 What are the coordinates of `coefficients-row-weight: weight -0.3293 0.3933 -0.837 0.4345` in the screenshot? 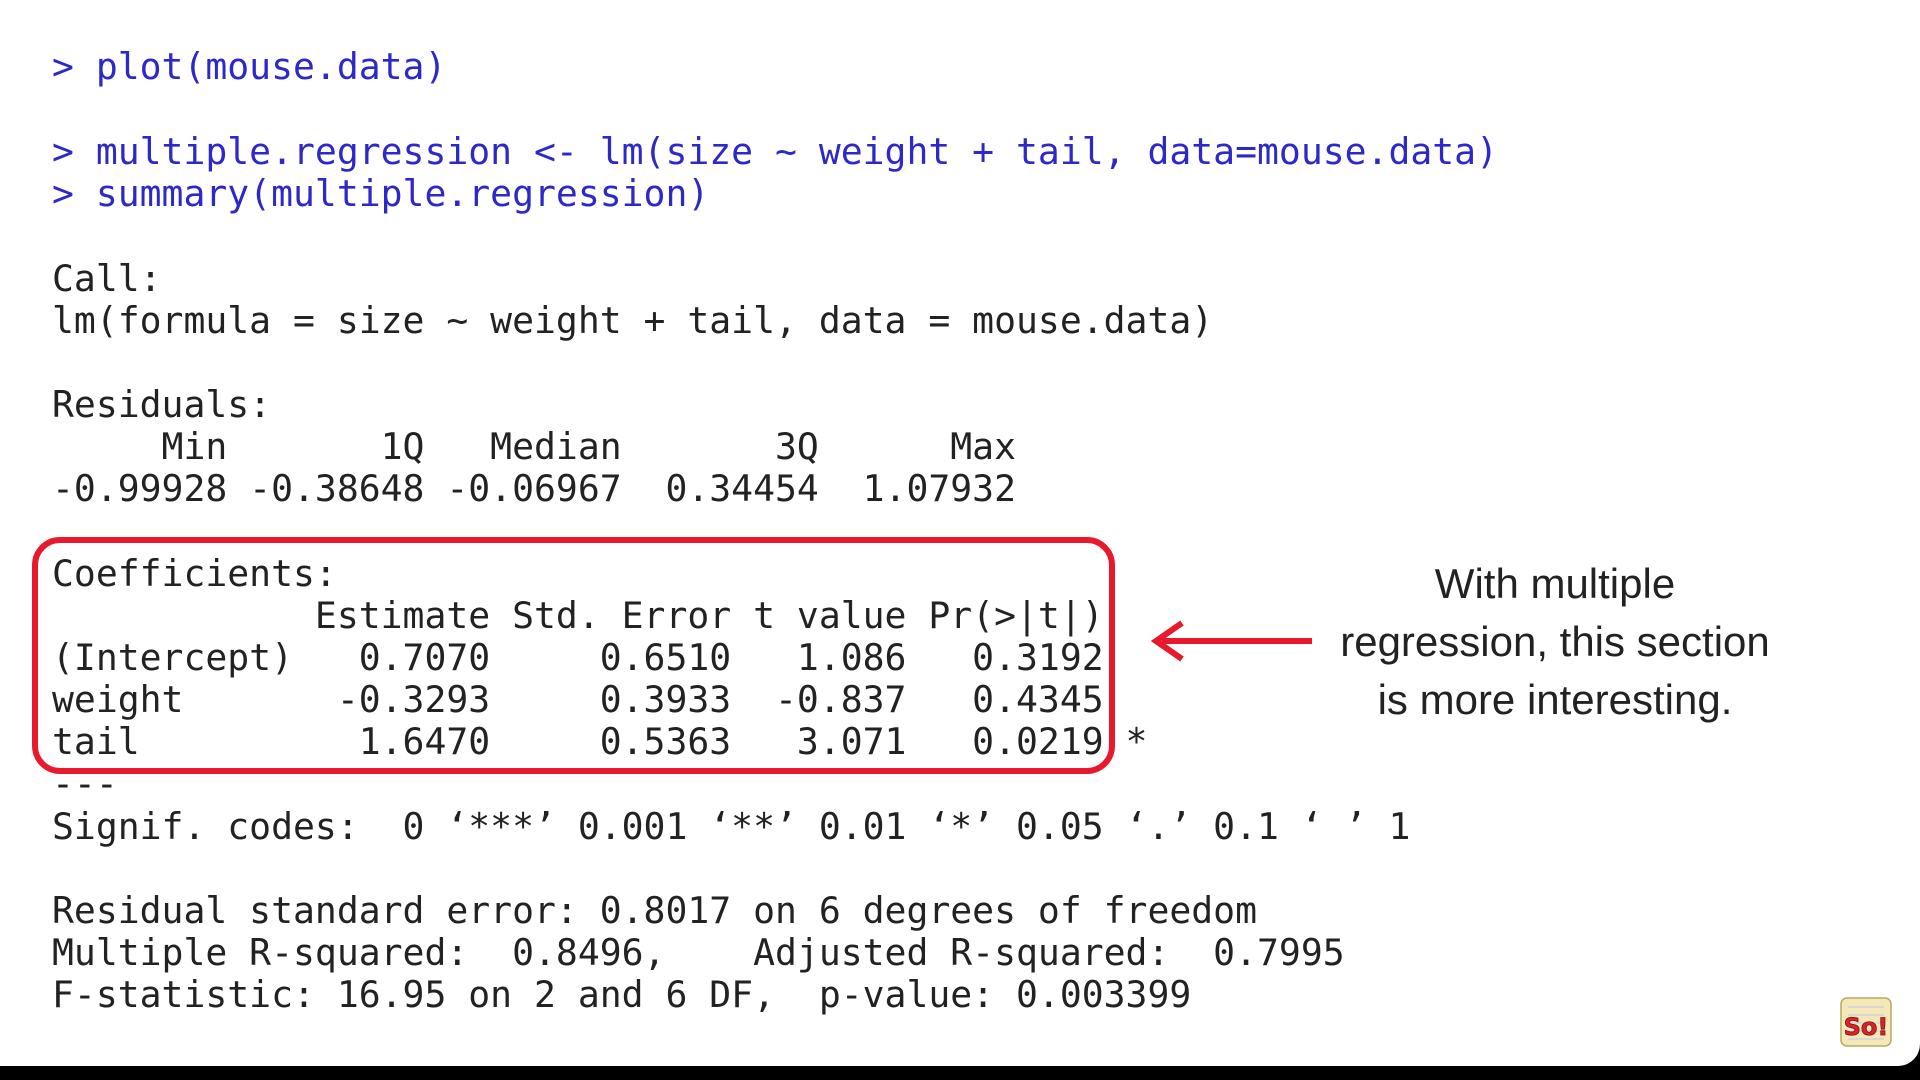 It's located at (600, 699).